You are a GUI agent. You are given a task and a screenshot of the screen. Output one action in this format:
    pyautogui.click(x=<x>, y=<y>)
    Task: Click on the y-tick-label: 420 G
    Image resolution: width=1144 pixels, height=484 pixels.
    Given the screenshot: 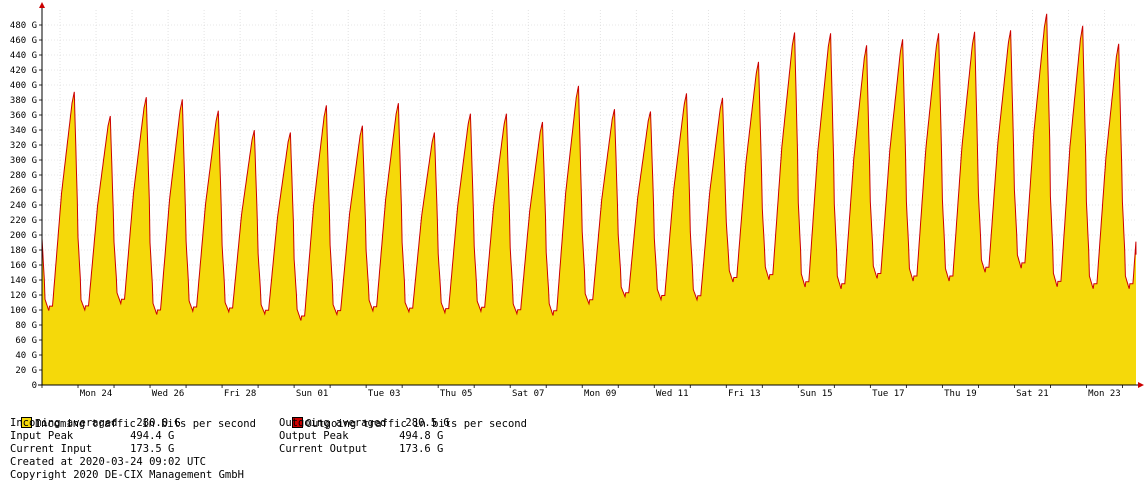 What is the action you would take?
    pyautogui.click(x=23, y=71)
    